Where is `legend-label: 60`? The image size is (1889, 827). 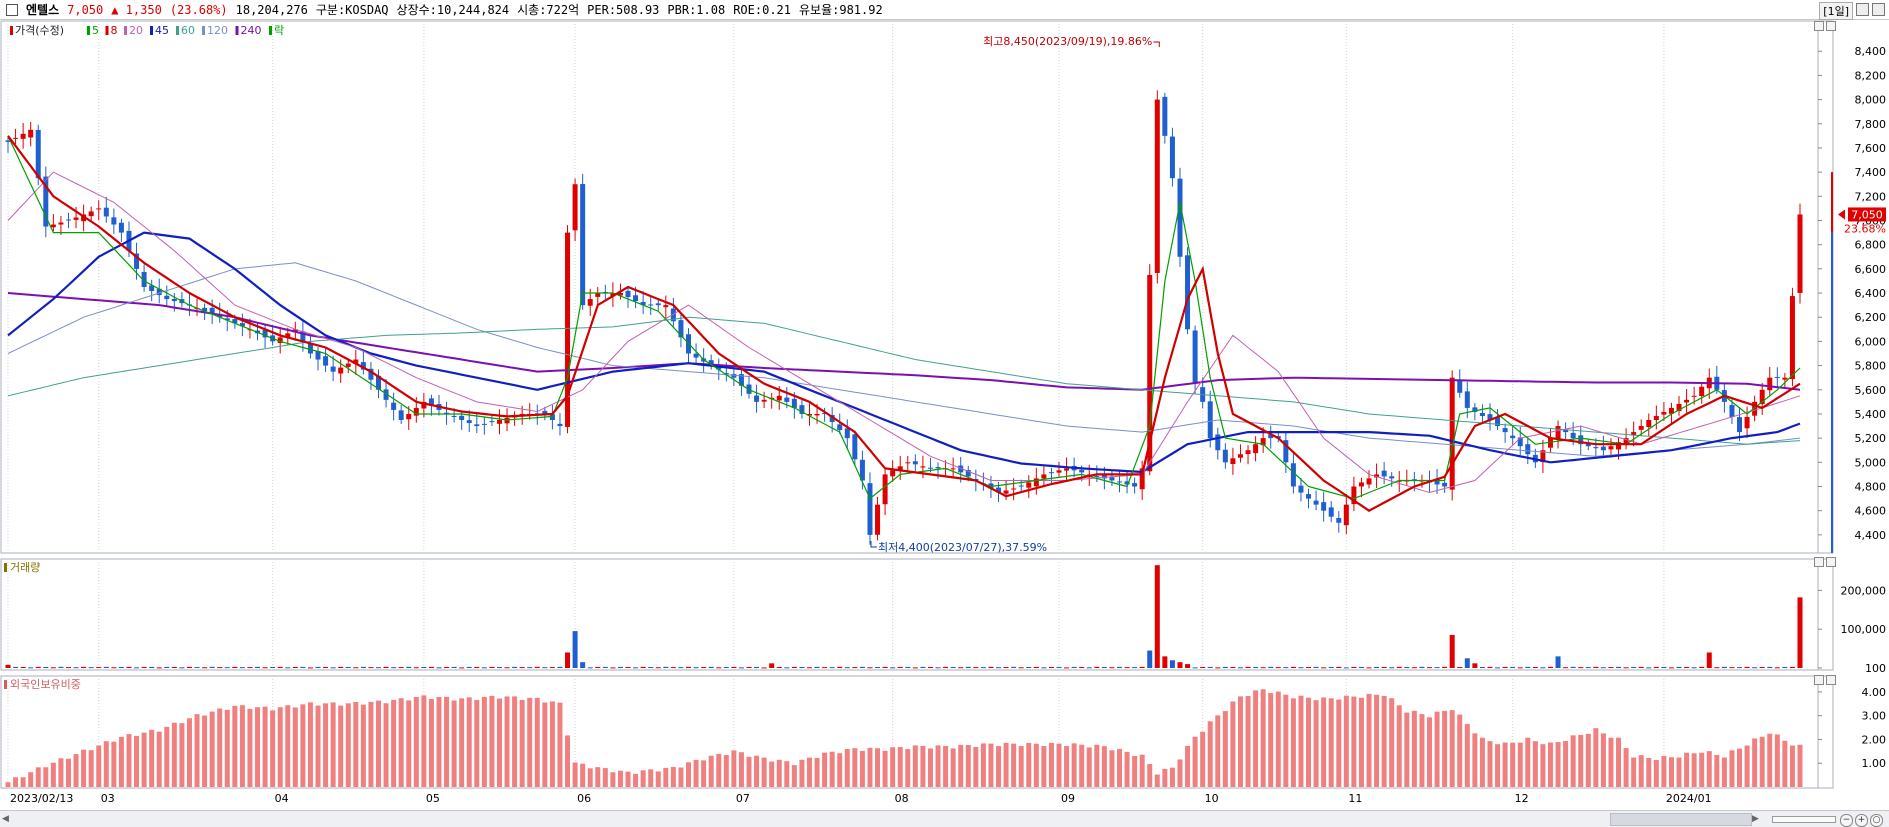 legend-label: 60 is located at coordinates (188, 30).